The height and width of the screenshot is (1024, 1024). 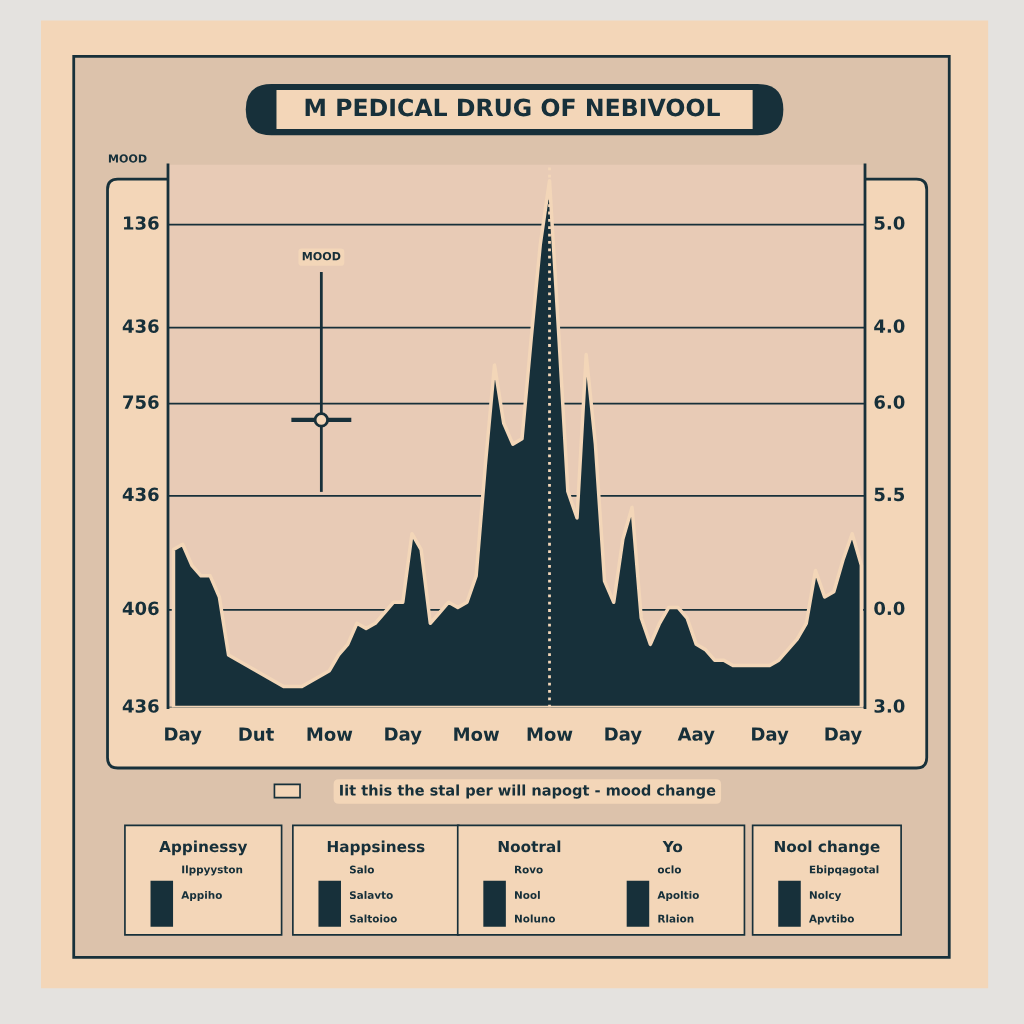 I want to click on y-axis-title: MOOD, so click(x=127, y=158).